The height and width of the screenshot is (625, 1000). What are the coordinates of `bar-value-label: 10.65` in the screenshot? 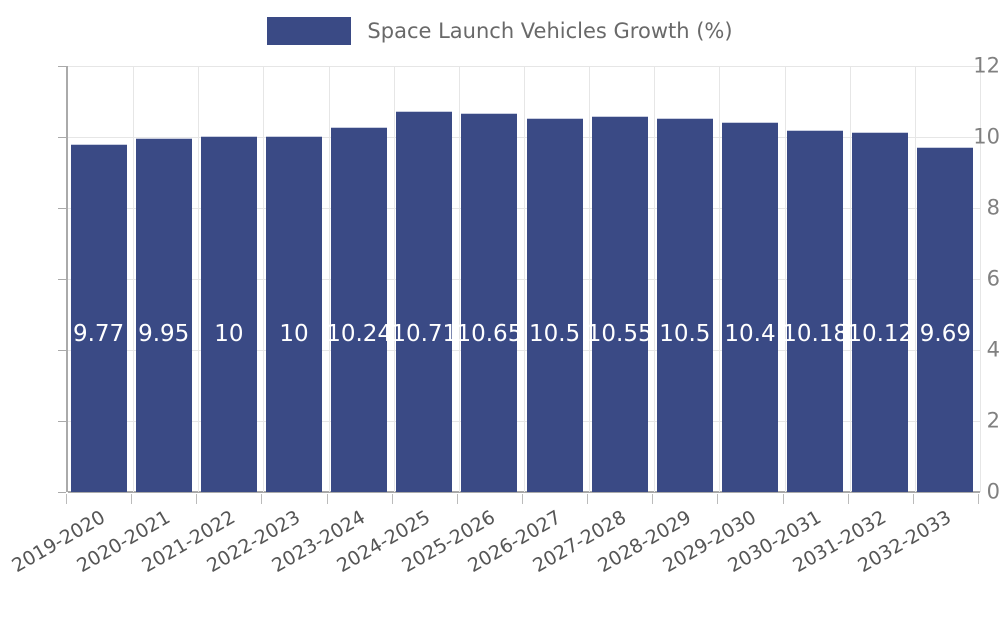 It's located at (489, 334).